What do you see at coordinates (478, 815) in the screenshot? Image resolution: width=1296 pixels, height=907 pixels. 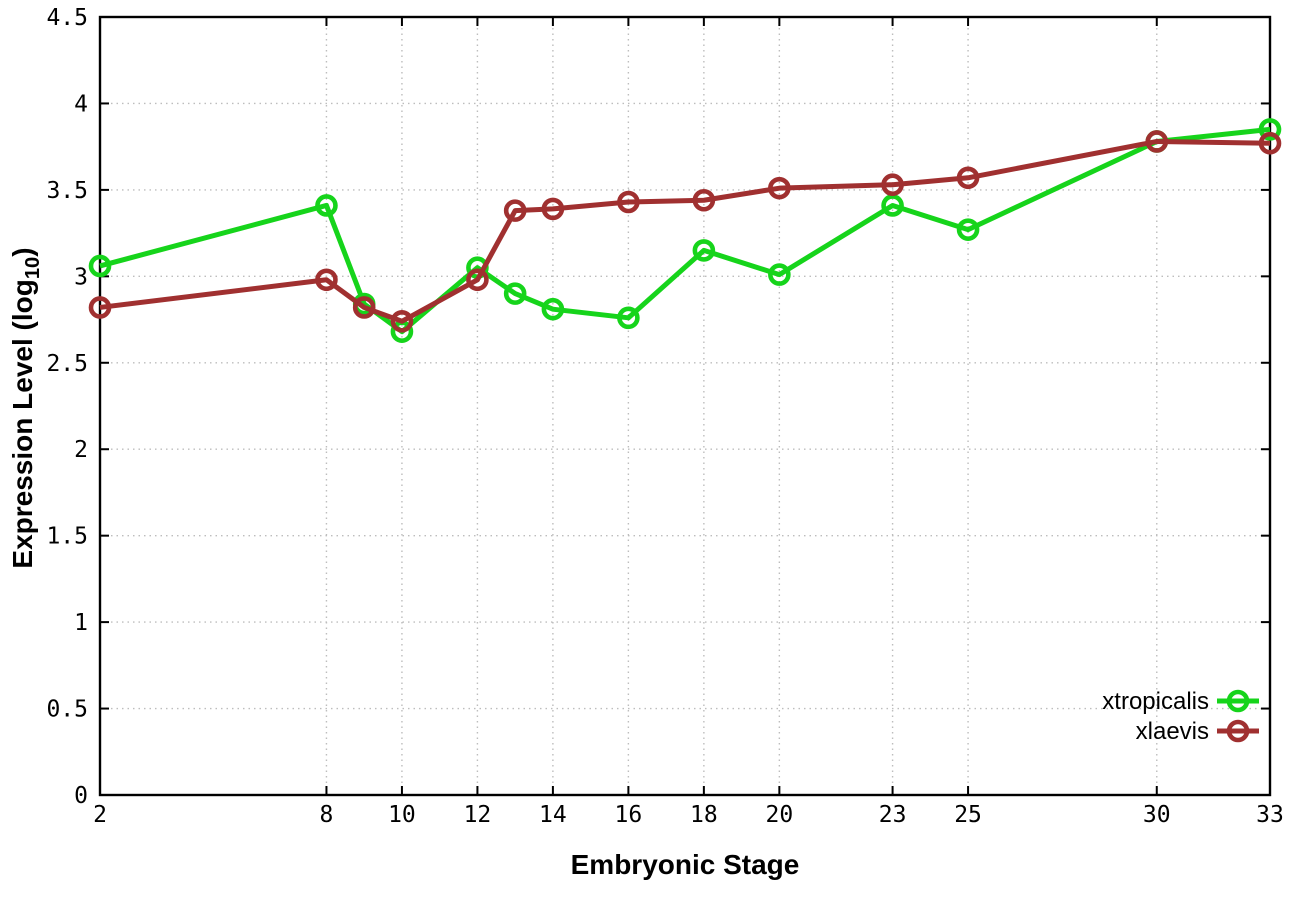 I see `x-tick-label: 12` at bounding box center [478, 815].